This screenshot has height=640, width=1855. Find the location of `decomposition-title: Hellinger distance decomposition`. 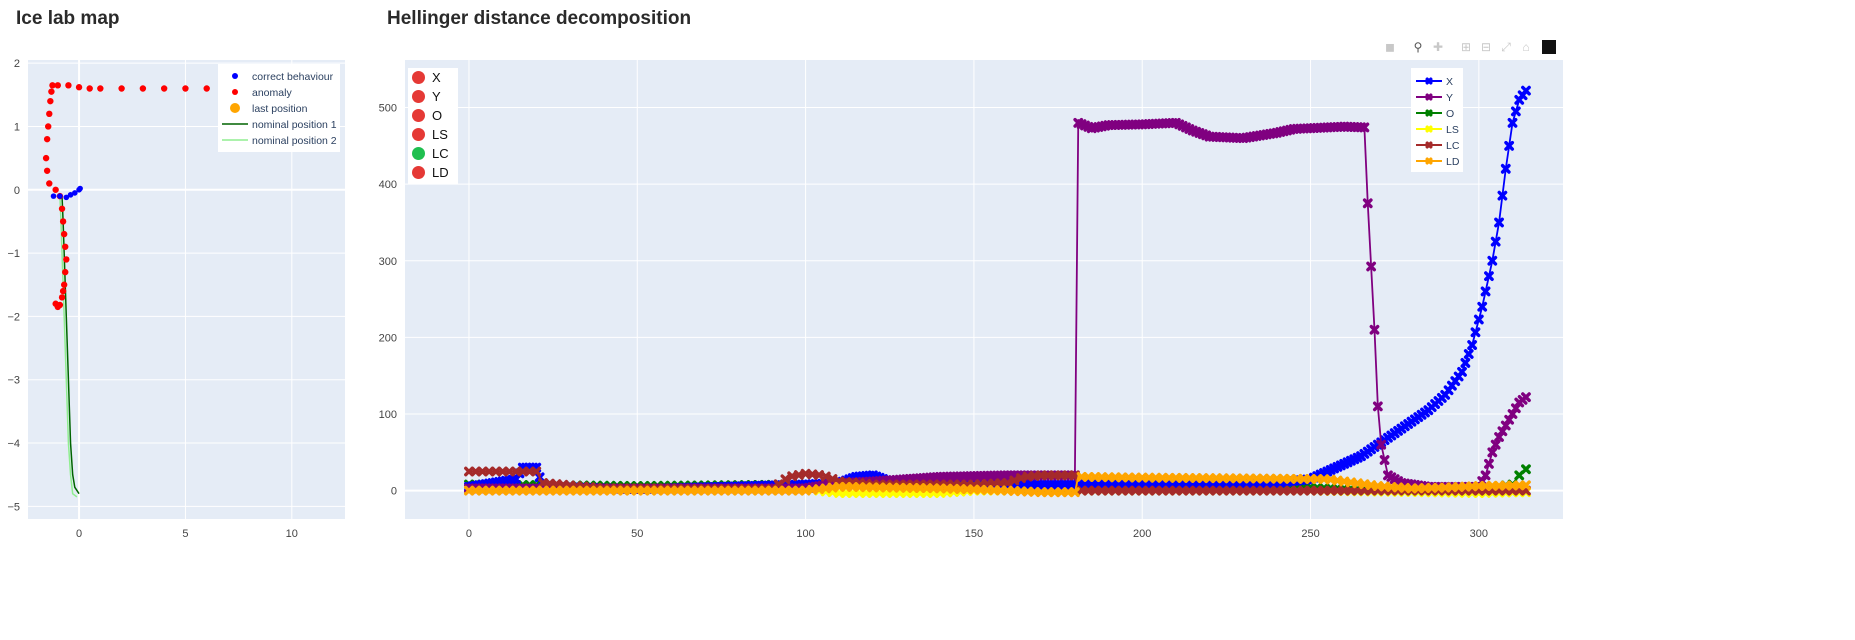

decomposition-title: Hellinger distance decomposition is located at coordinates (539, 18).